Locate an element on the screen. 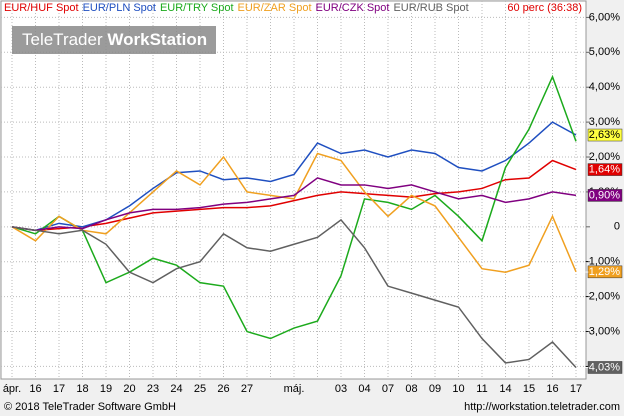 The height and width of the screenshot is (416, 624). last-value-label: 0,90% is located at coordinates (604, 195).